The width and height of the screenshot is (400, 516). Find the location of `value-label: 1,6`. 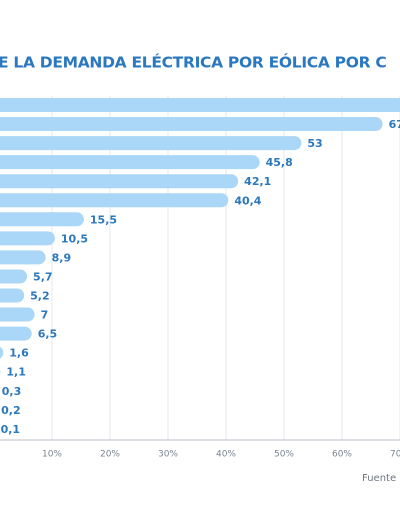

value-label: 1,6 is located at coordinates (19, 353).